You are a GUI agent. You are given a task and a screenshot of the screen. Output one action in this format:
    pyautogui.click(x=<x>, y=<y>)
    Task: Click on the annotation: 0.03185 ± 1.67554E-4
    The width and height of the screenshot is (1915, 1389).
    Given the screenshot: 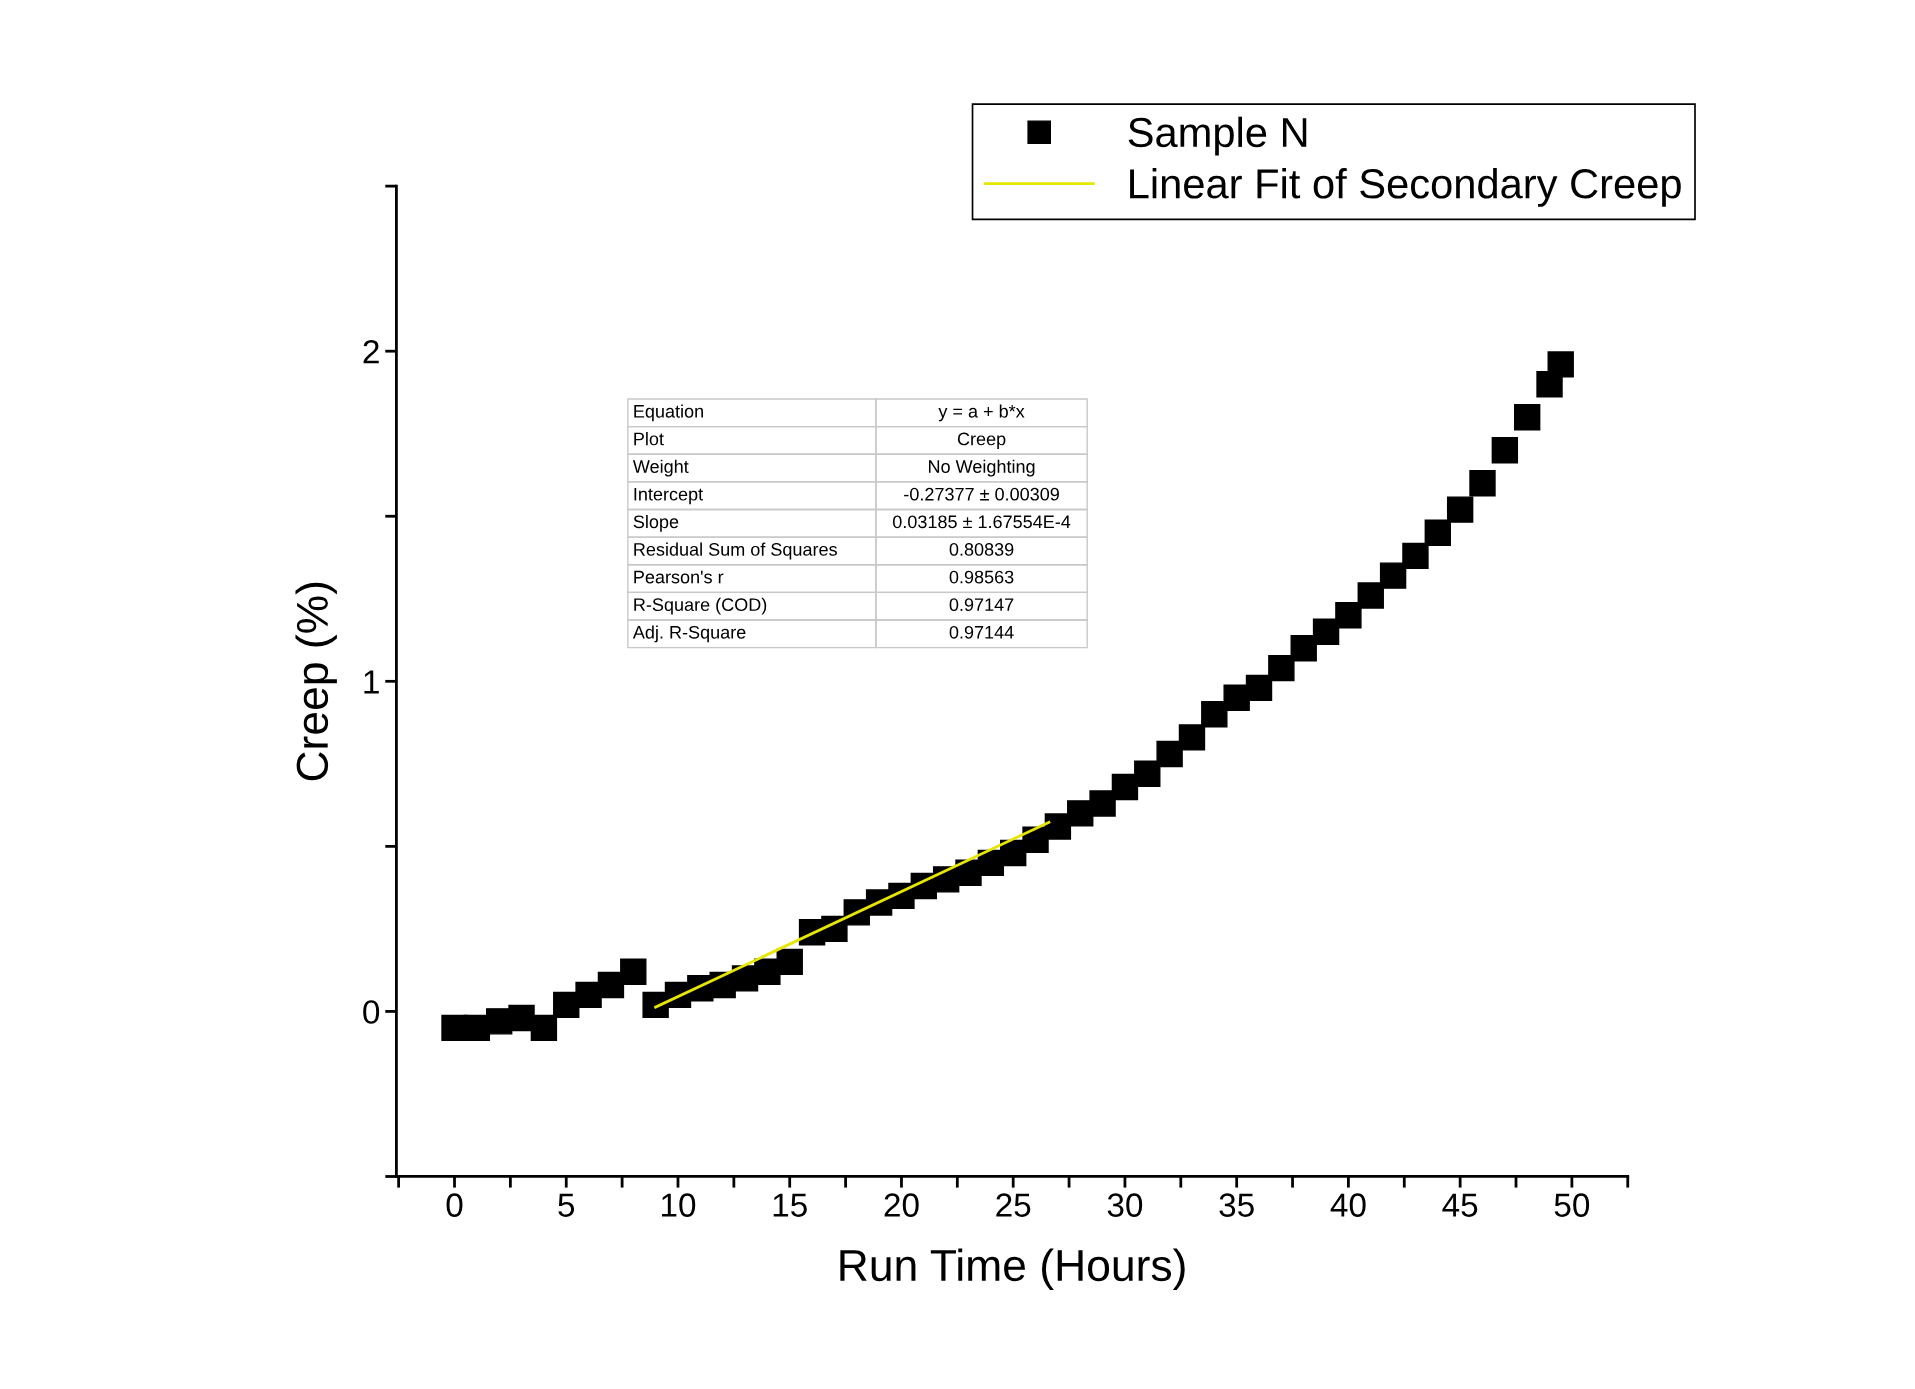 What is the action you would take?
    pyautogui.click(x=981, y=522)
    